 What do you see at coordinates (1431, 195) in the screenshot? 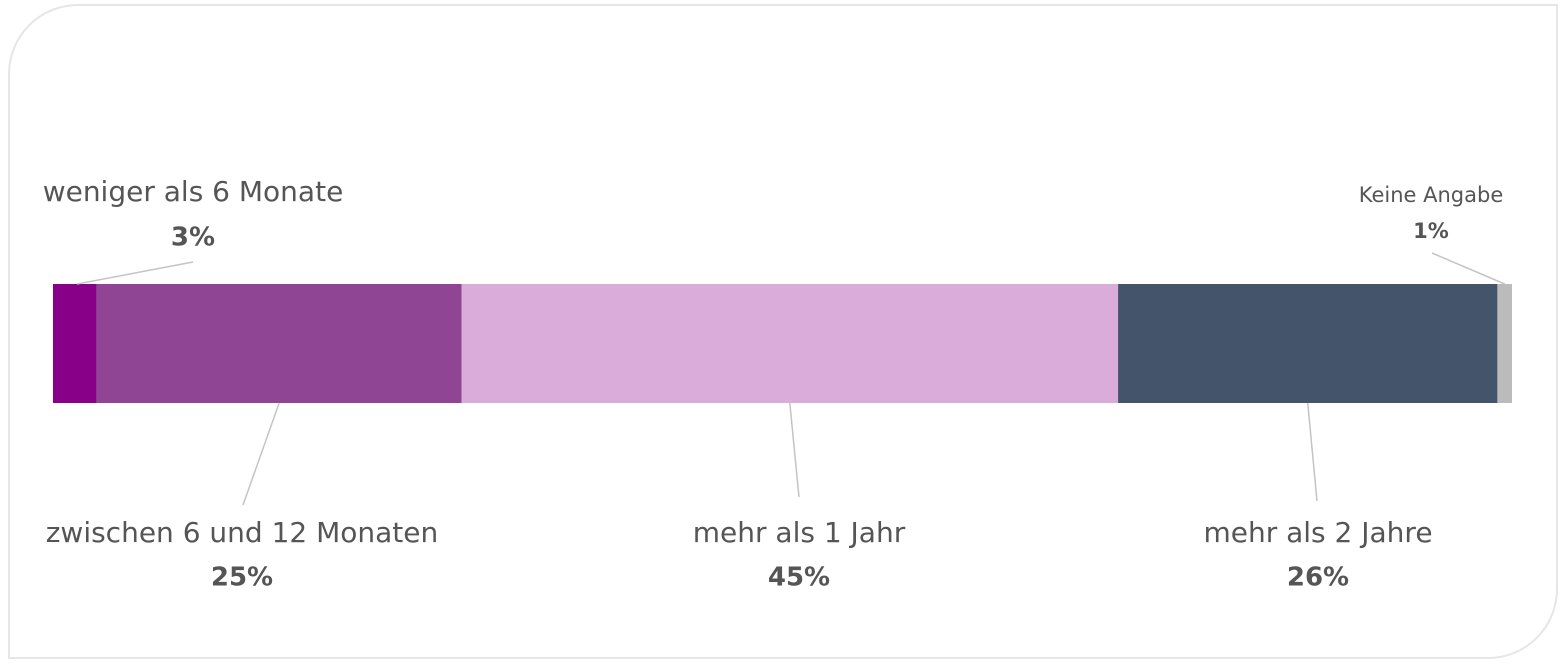
I see `category-label: Keine Angabe` at bounding box center [1431, 195].